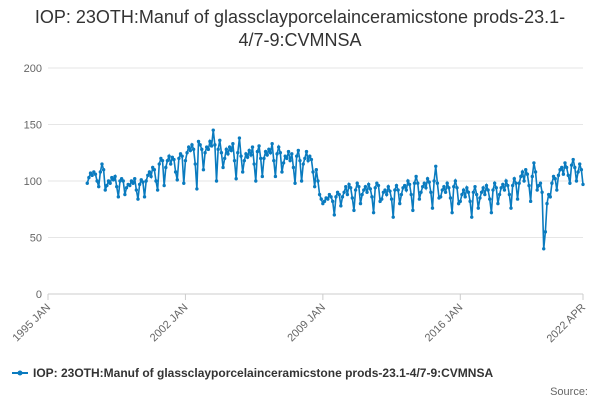  What do you see at coordinates (567, 324) in the screenshot?
I see `x-tick-label: 2022 APR` at bounding box center [567, 324].